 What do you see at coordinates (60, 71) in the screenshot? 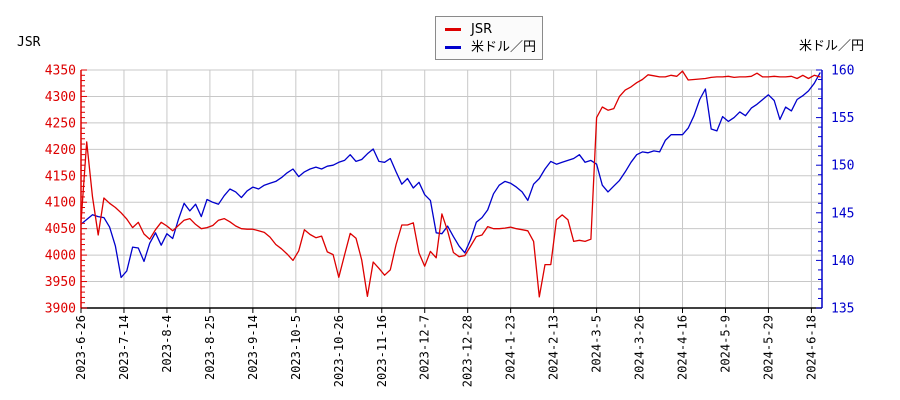
I see `left-axis-tick-label: 4350` at bounding box center [60, 71].